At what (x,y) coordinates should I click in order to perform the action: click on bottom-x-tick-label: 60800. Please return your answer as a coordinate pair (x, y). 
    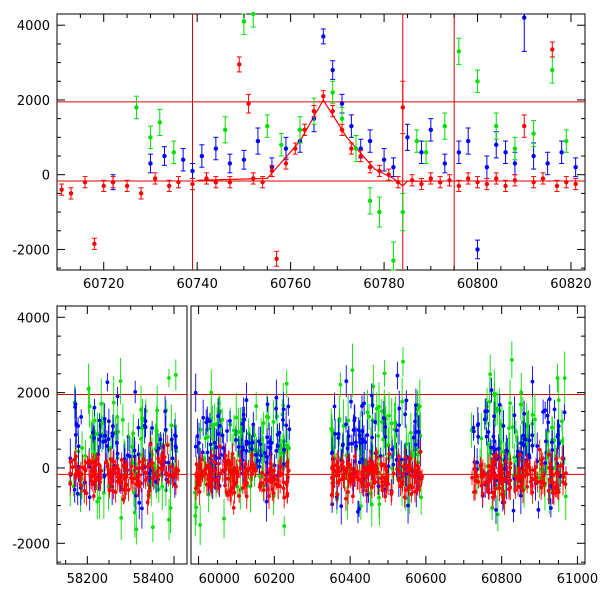
    Looking at the image, I should click on (501, 579).